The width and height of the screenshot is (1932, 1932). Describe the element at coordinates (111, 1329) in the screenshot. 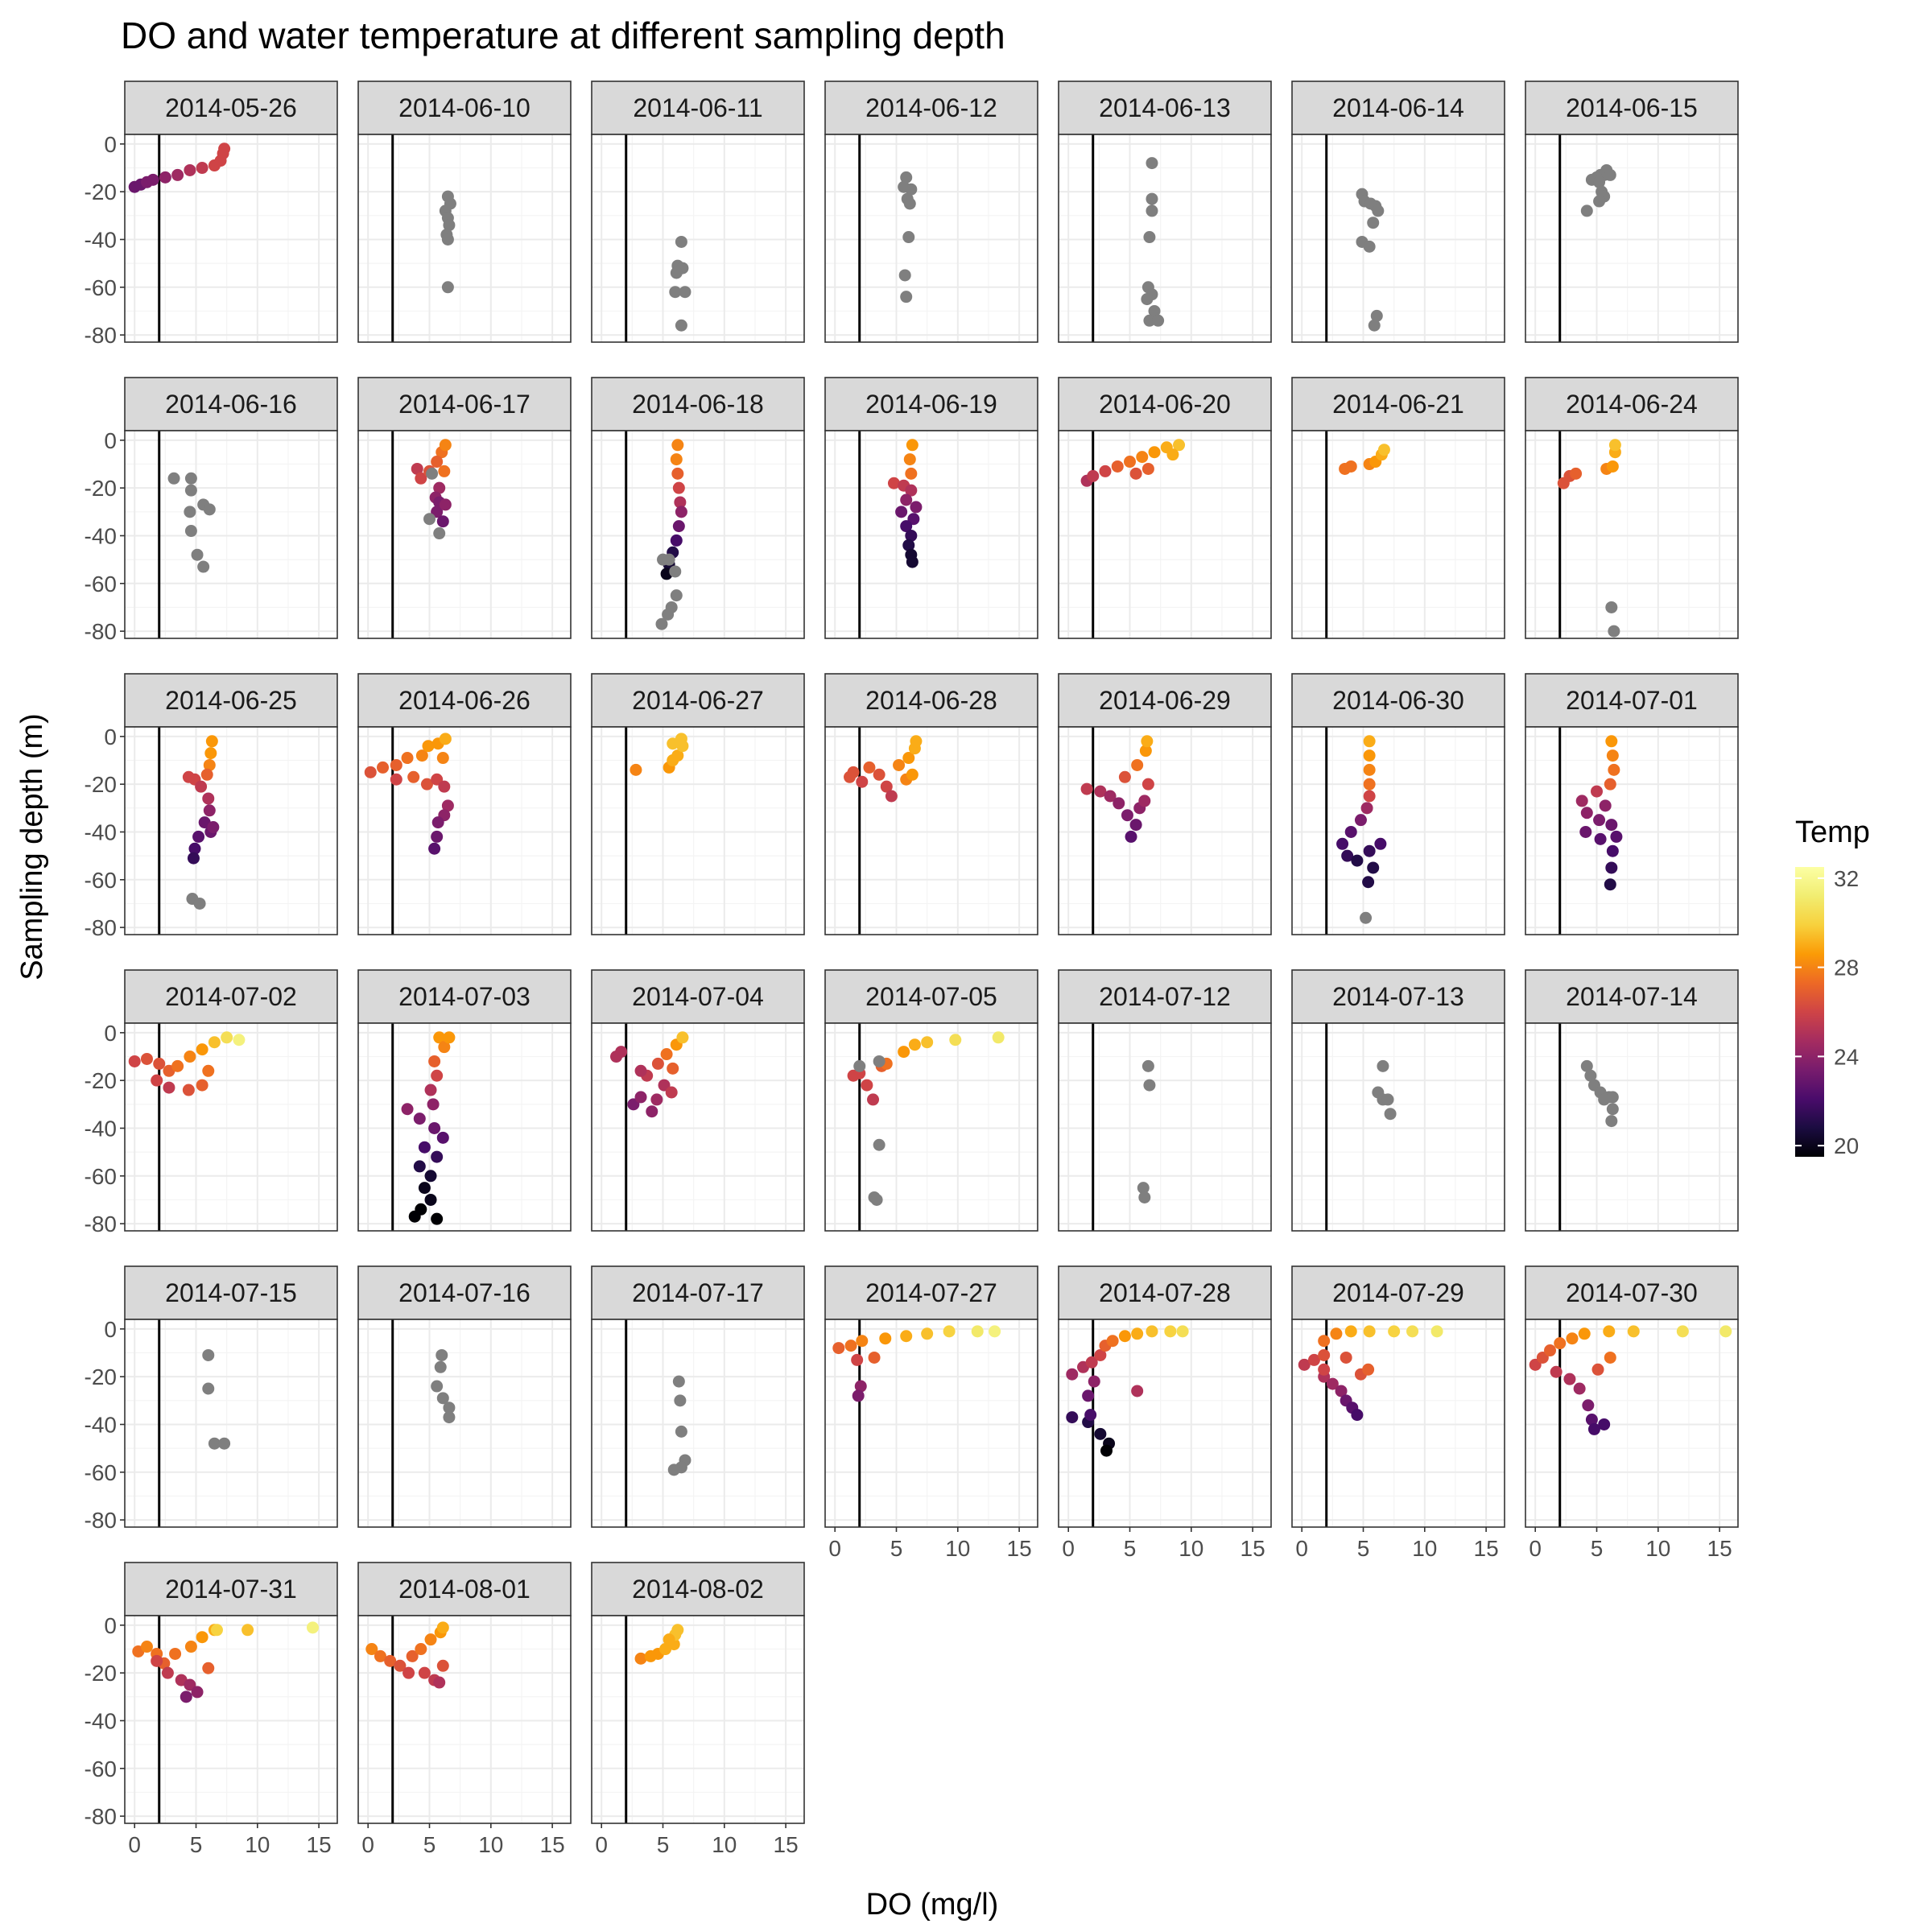

I see `y-tick-label: 0` at that location.